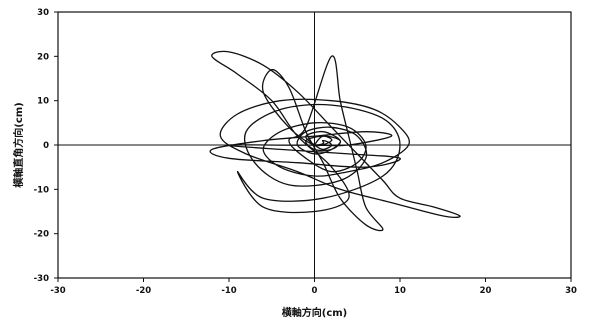 This screenshot has height=323, width=595. Describe the element at coordinates (315, 312) in the screenshot. I see `x-axis-title: 横軸方向(cm)` at that location.